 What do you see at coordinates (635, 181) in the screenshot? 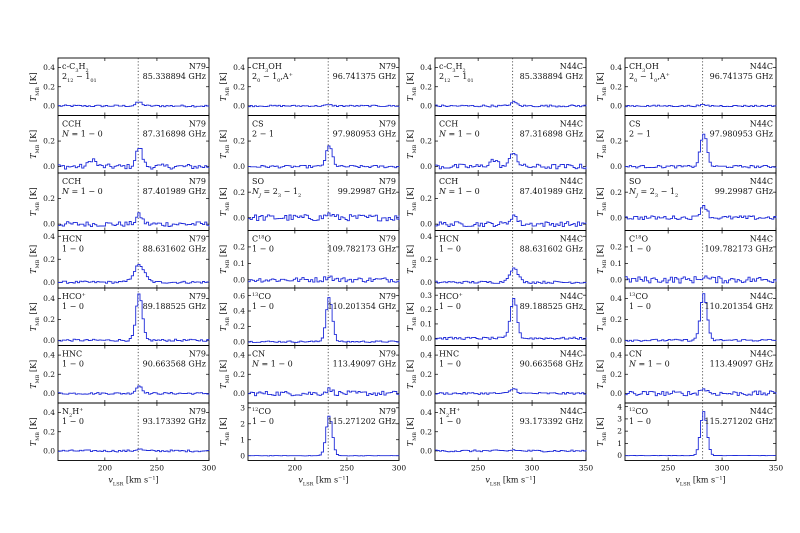
I see `molecule-label: SO` at bounding box center [635, 181].